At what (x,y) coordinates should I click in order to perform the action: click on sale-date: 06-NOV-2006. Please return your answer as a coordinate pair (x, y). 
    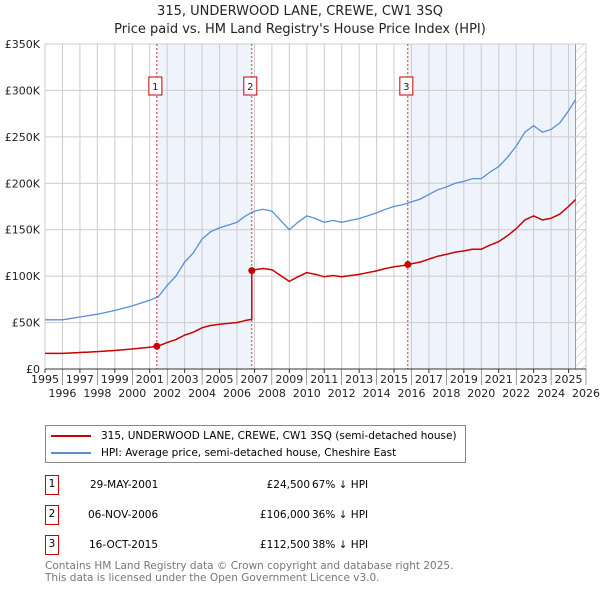
    Looking at the image, I should click on (123, 515).